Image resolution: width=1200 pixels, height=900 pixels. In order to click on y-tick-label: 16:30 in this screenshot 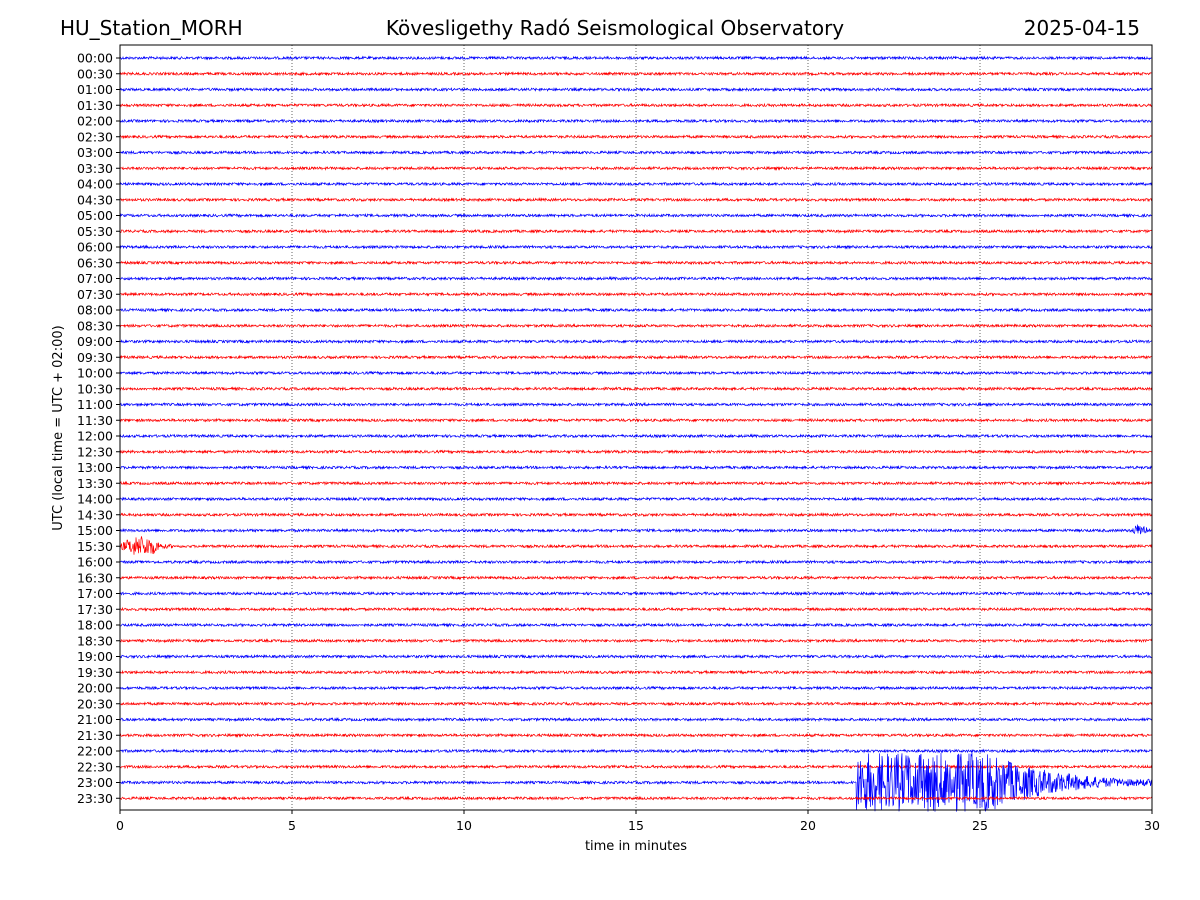, I will do `click(95, 577)`.